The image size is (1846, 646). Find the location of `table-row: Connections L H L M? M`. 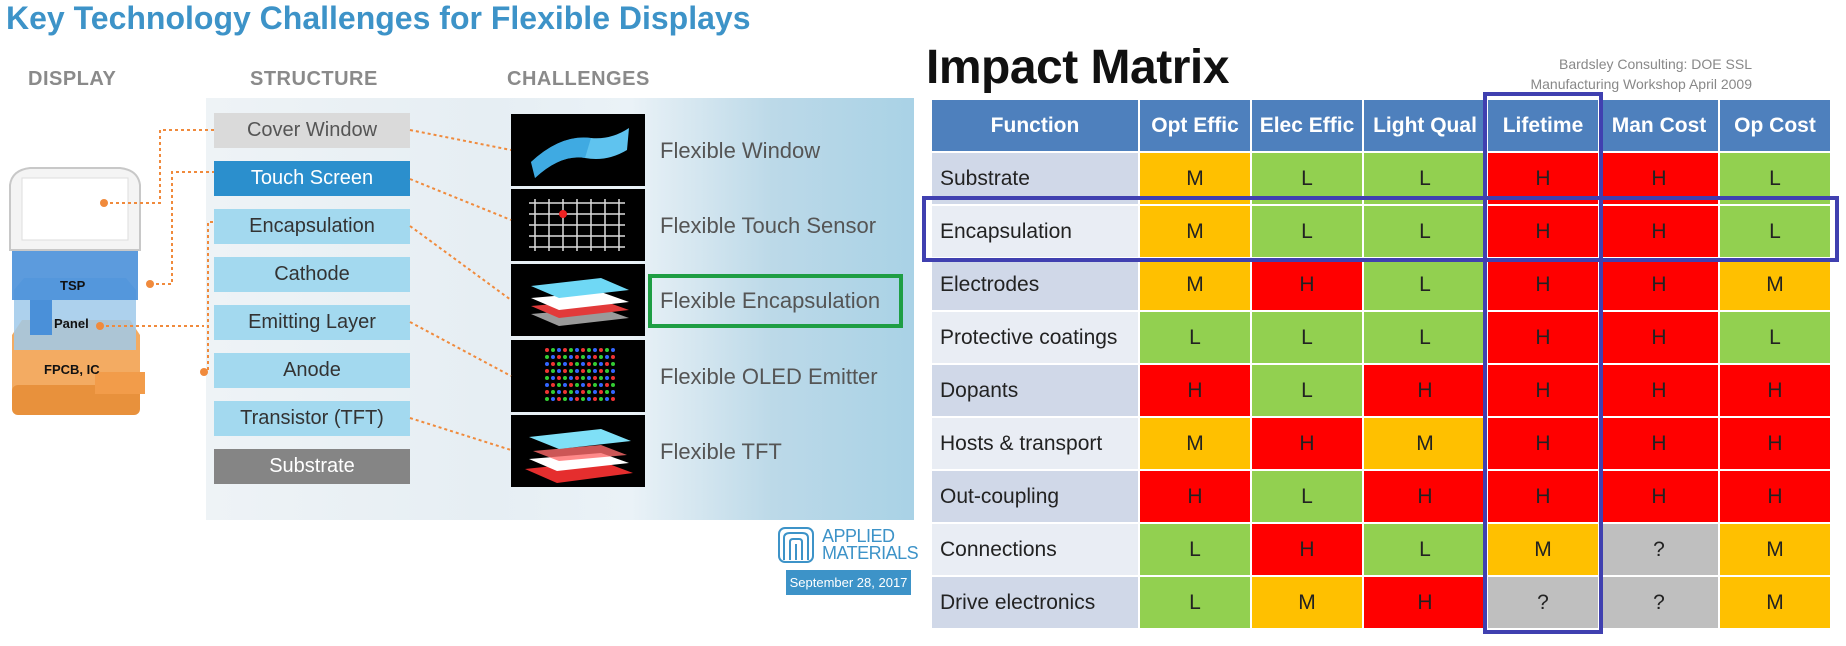

table-row: Connections L H L M? M is located at coordinates (1381, 549).